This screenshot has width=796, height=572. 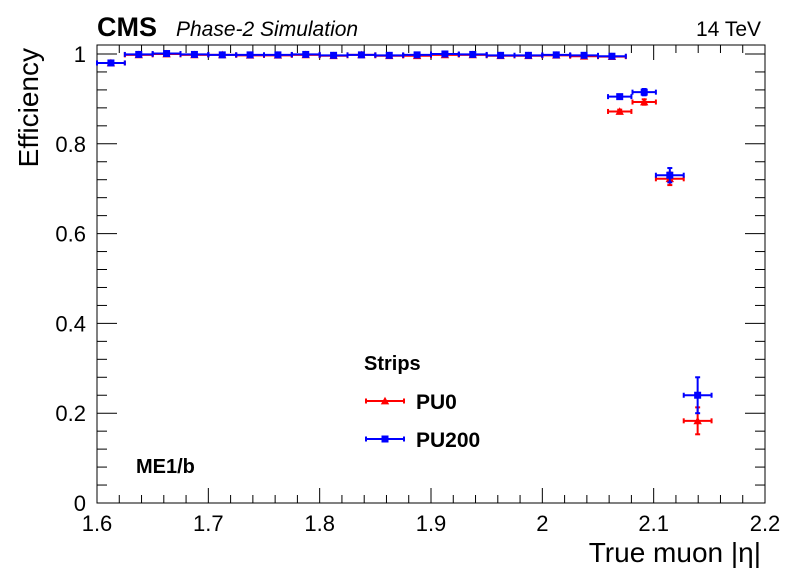 What do you see at coordinates (208, 523) in the screenshot?
I see `x-tick-label: 1.7` at bounding box center [208, 523].